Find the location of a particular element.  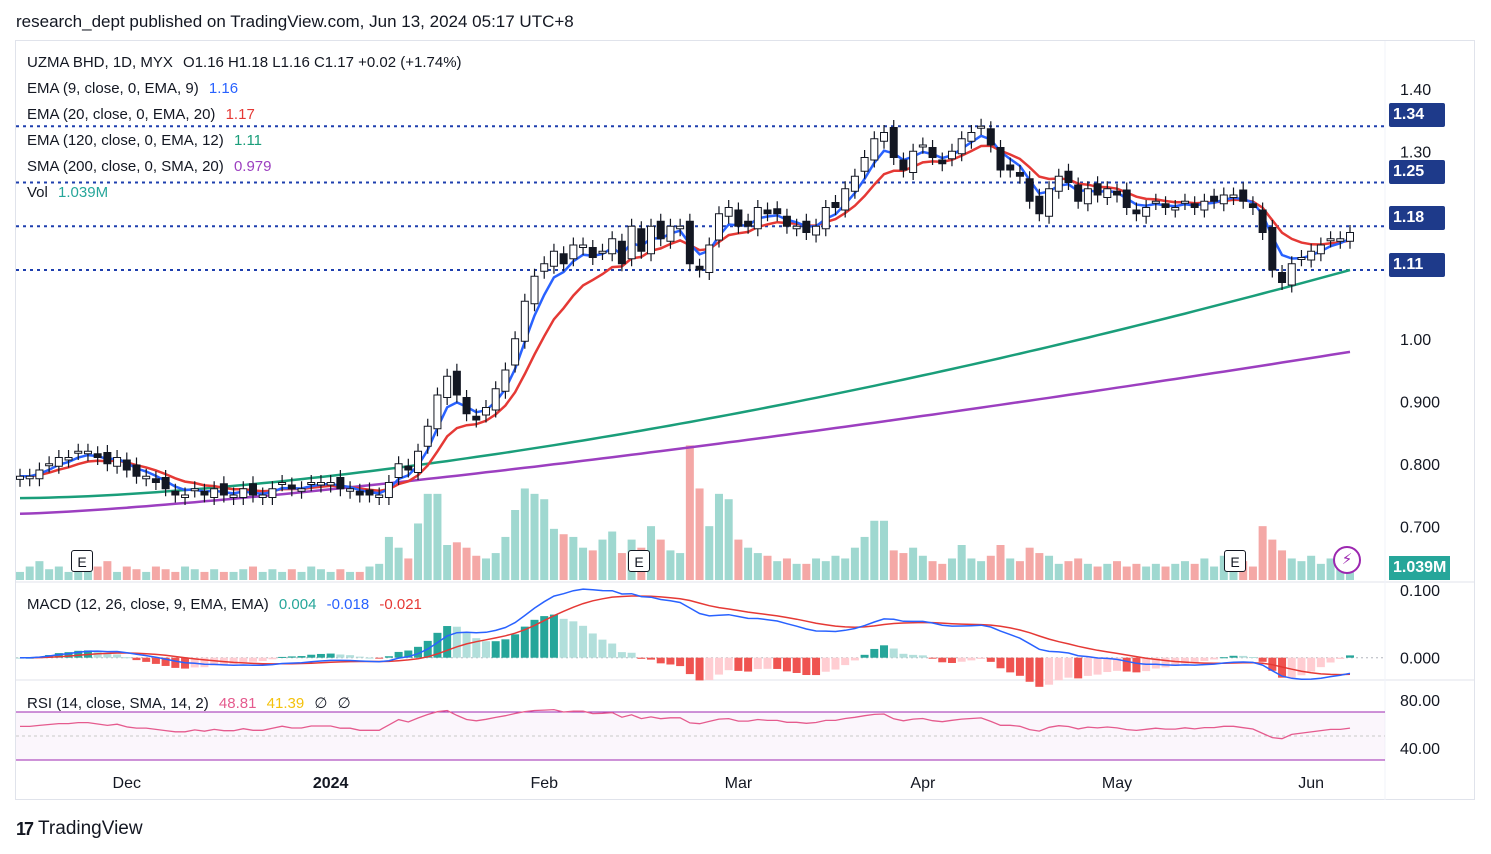

legend-ema9-value: 1.16 is located at coordinates (223, 88).